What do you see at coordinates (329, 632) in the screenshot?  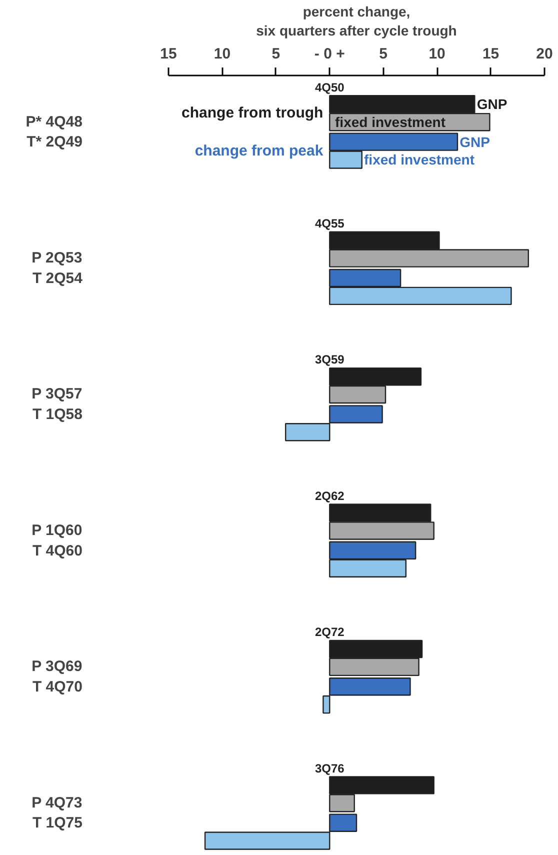 I see `annotation: 2Q72` at bounding box center [329, 632].